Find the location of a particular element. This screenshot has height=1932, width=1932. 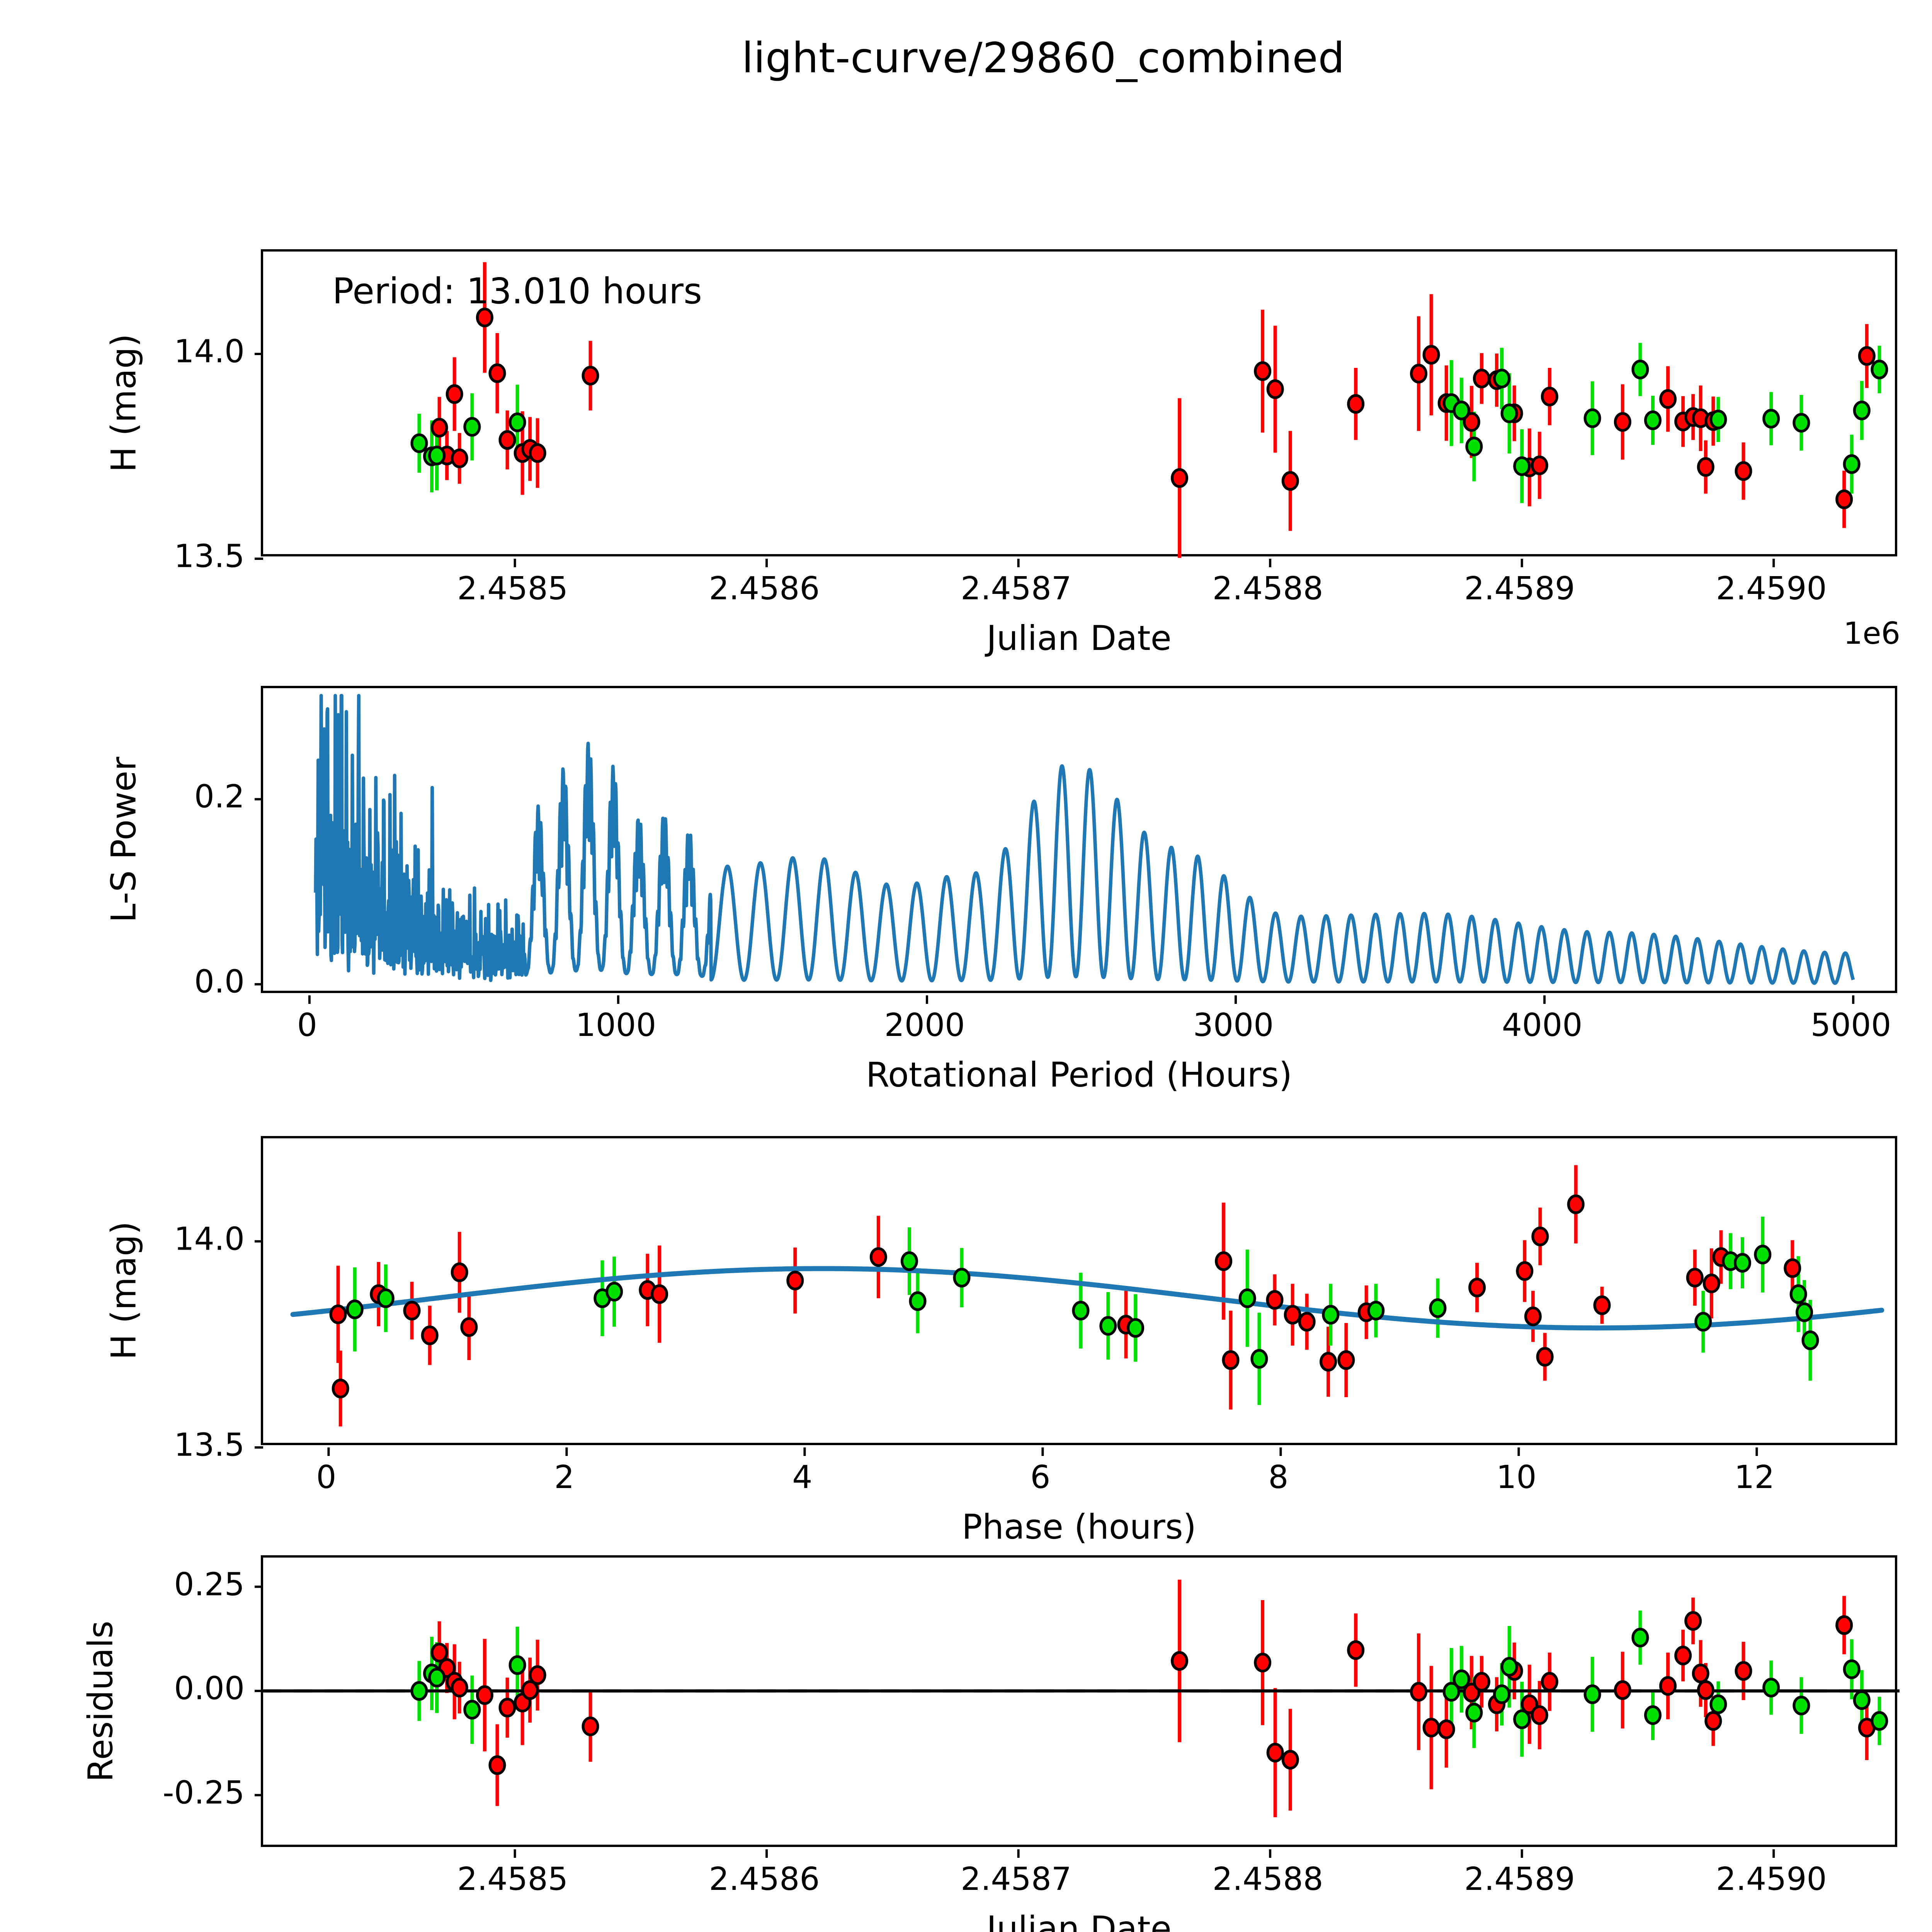

axis-label-x-lightcurve: Julian Date is located at coordinates (1079, 638).